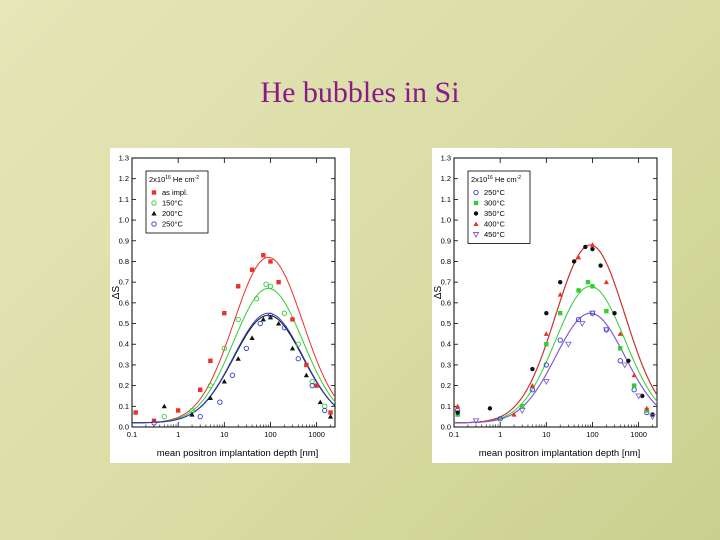 The width and height of the screenshot is (720, 540). I want to click on legend-header: 2x1016 He cm-2, so click(174, 179).